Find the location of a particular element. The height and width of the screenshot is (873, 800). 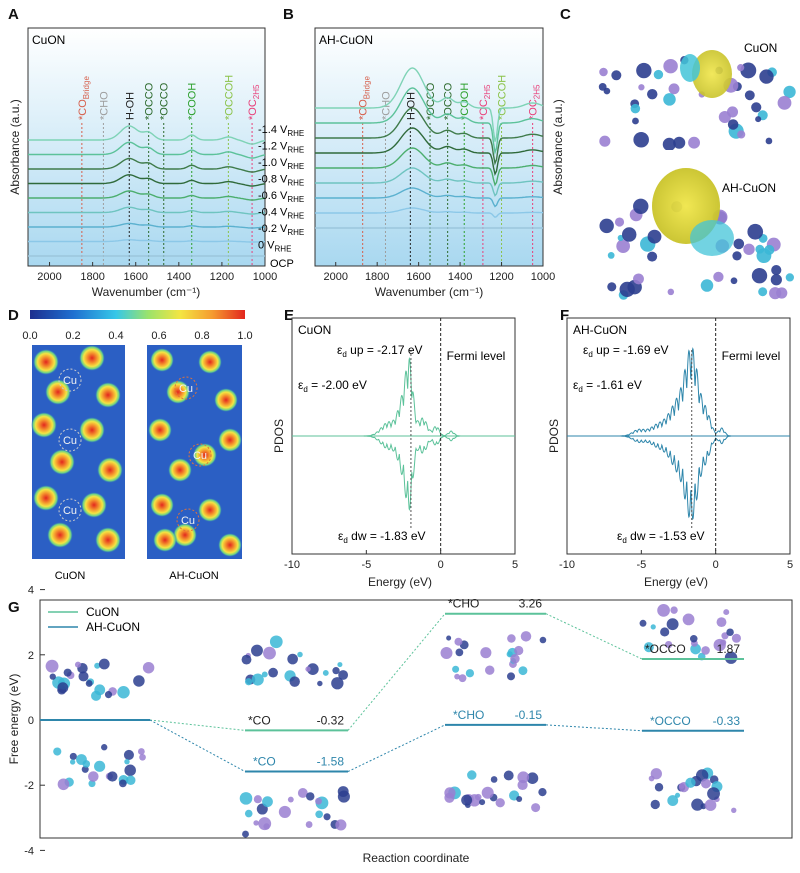

panel-d-map-left is located at coordinates (78, 452).